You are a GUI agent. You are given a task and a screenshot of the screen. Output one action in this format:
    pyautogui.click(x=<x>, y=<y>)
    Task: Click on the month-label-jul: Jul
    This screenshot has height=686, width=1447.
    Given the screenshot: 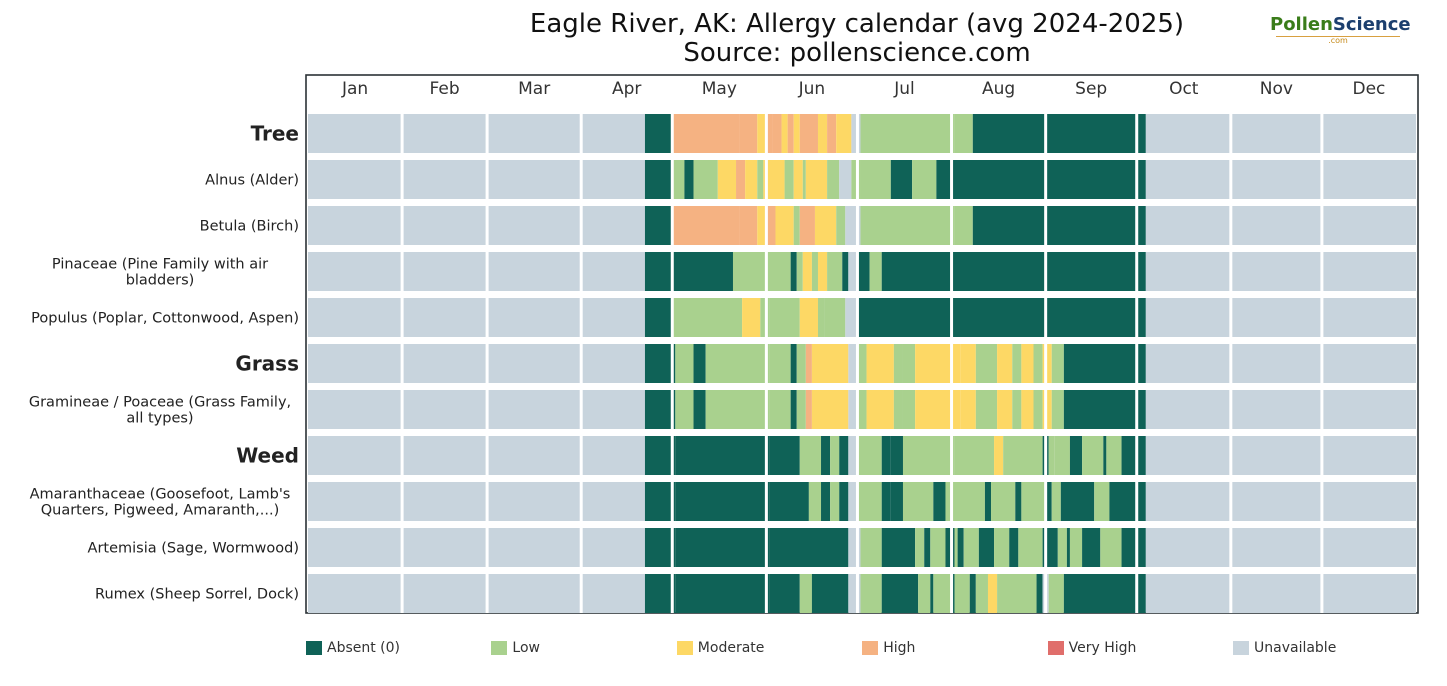 What is the action you would take?
    pyautogui.click(x=904, y=89)
    